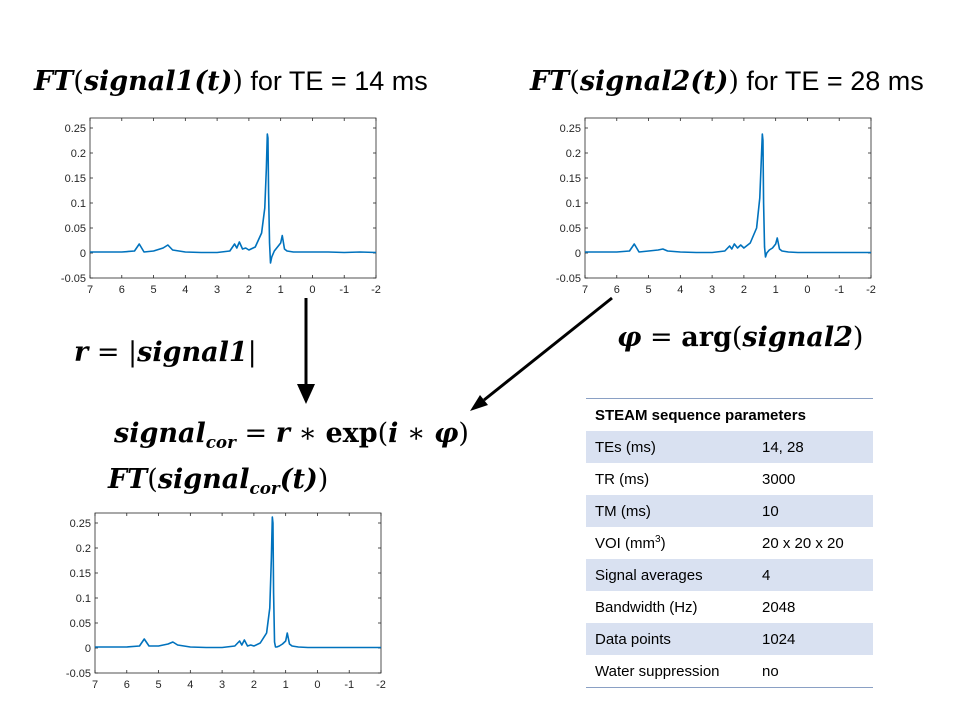 The height and width of the screenshot is (720, 960). I want to click on table-header-row: STEAM sequence parameters, so click(729, 414).